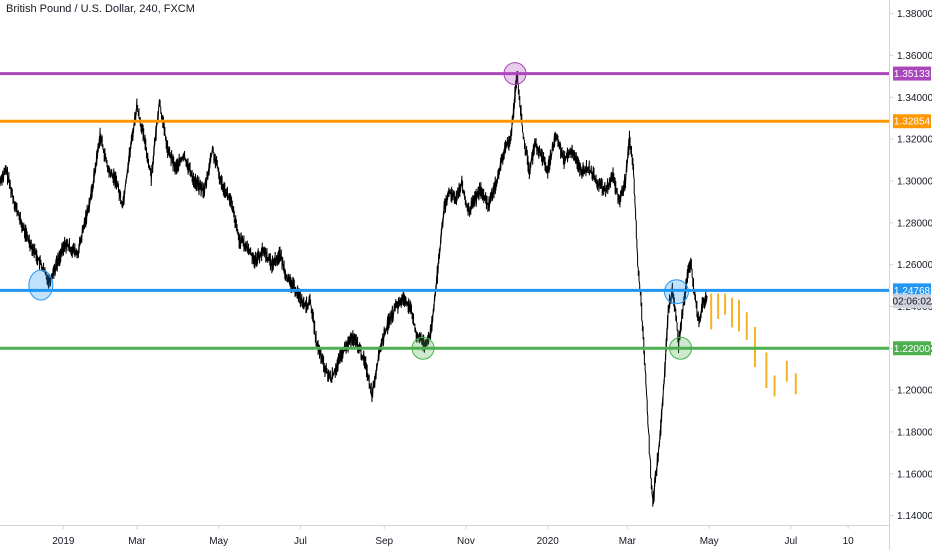  I want to click on y-tick-label: 1.20000, so click(914, 391).